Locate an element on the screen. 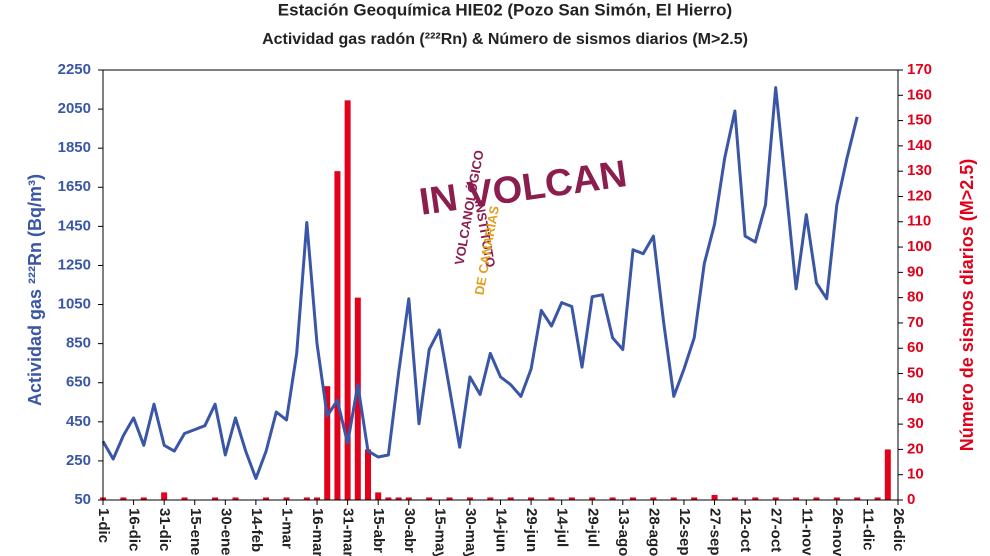  y2-tick-label: 20 is located at coordinates (915, 448).